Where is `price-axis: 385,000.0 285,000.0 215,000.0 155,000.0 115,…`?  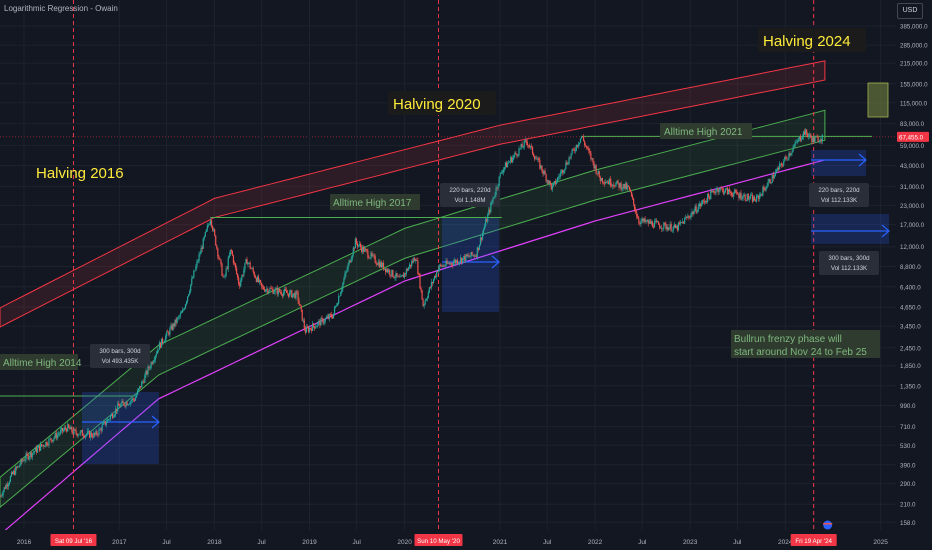 price-axis: 385,000.0 285,000.0 215,000.0 155,000.0 115,… is located at coordinates (914, 275).